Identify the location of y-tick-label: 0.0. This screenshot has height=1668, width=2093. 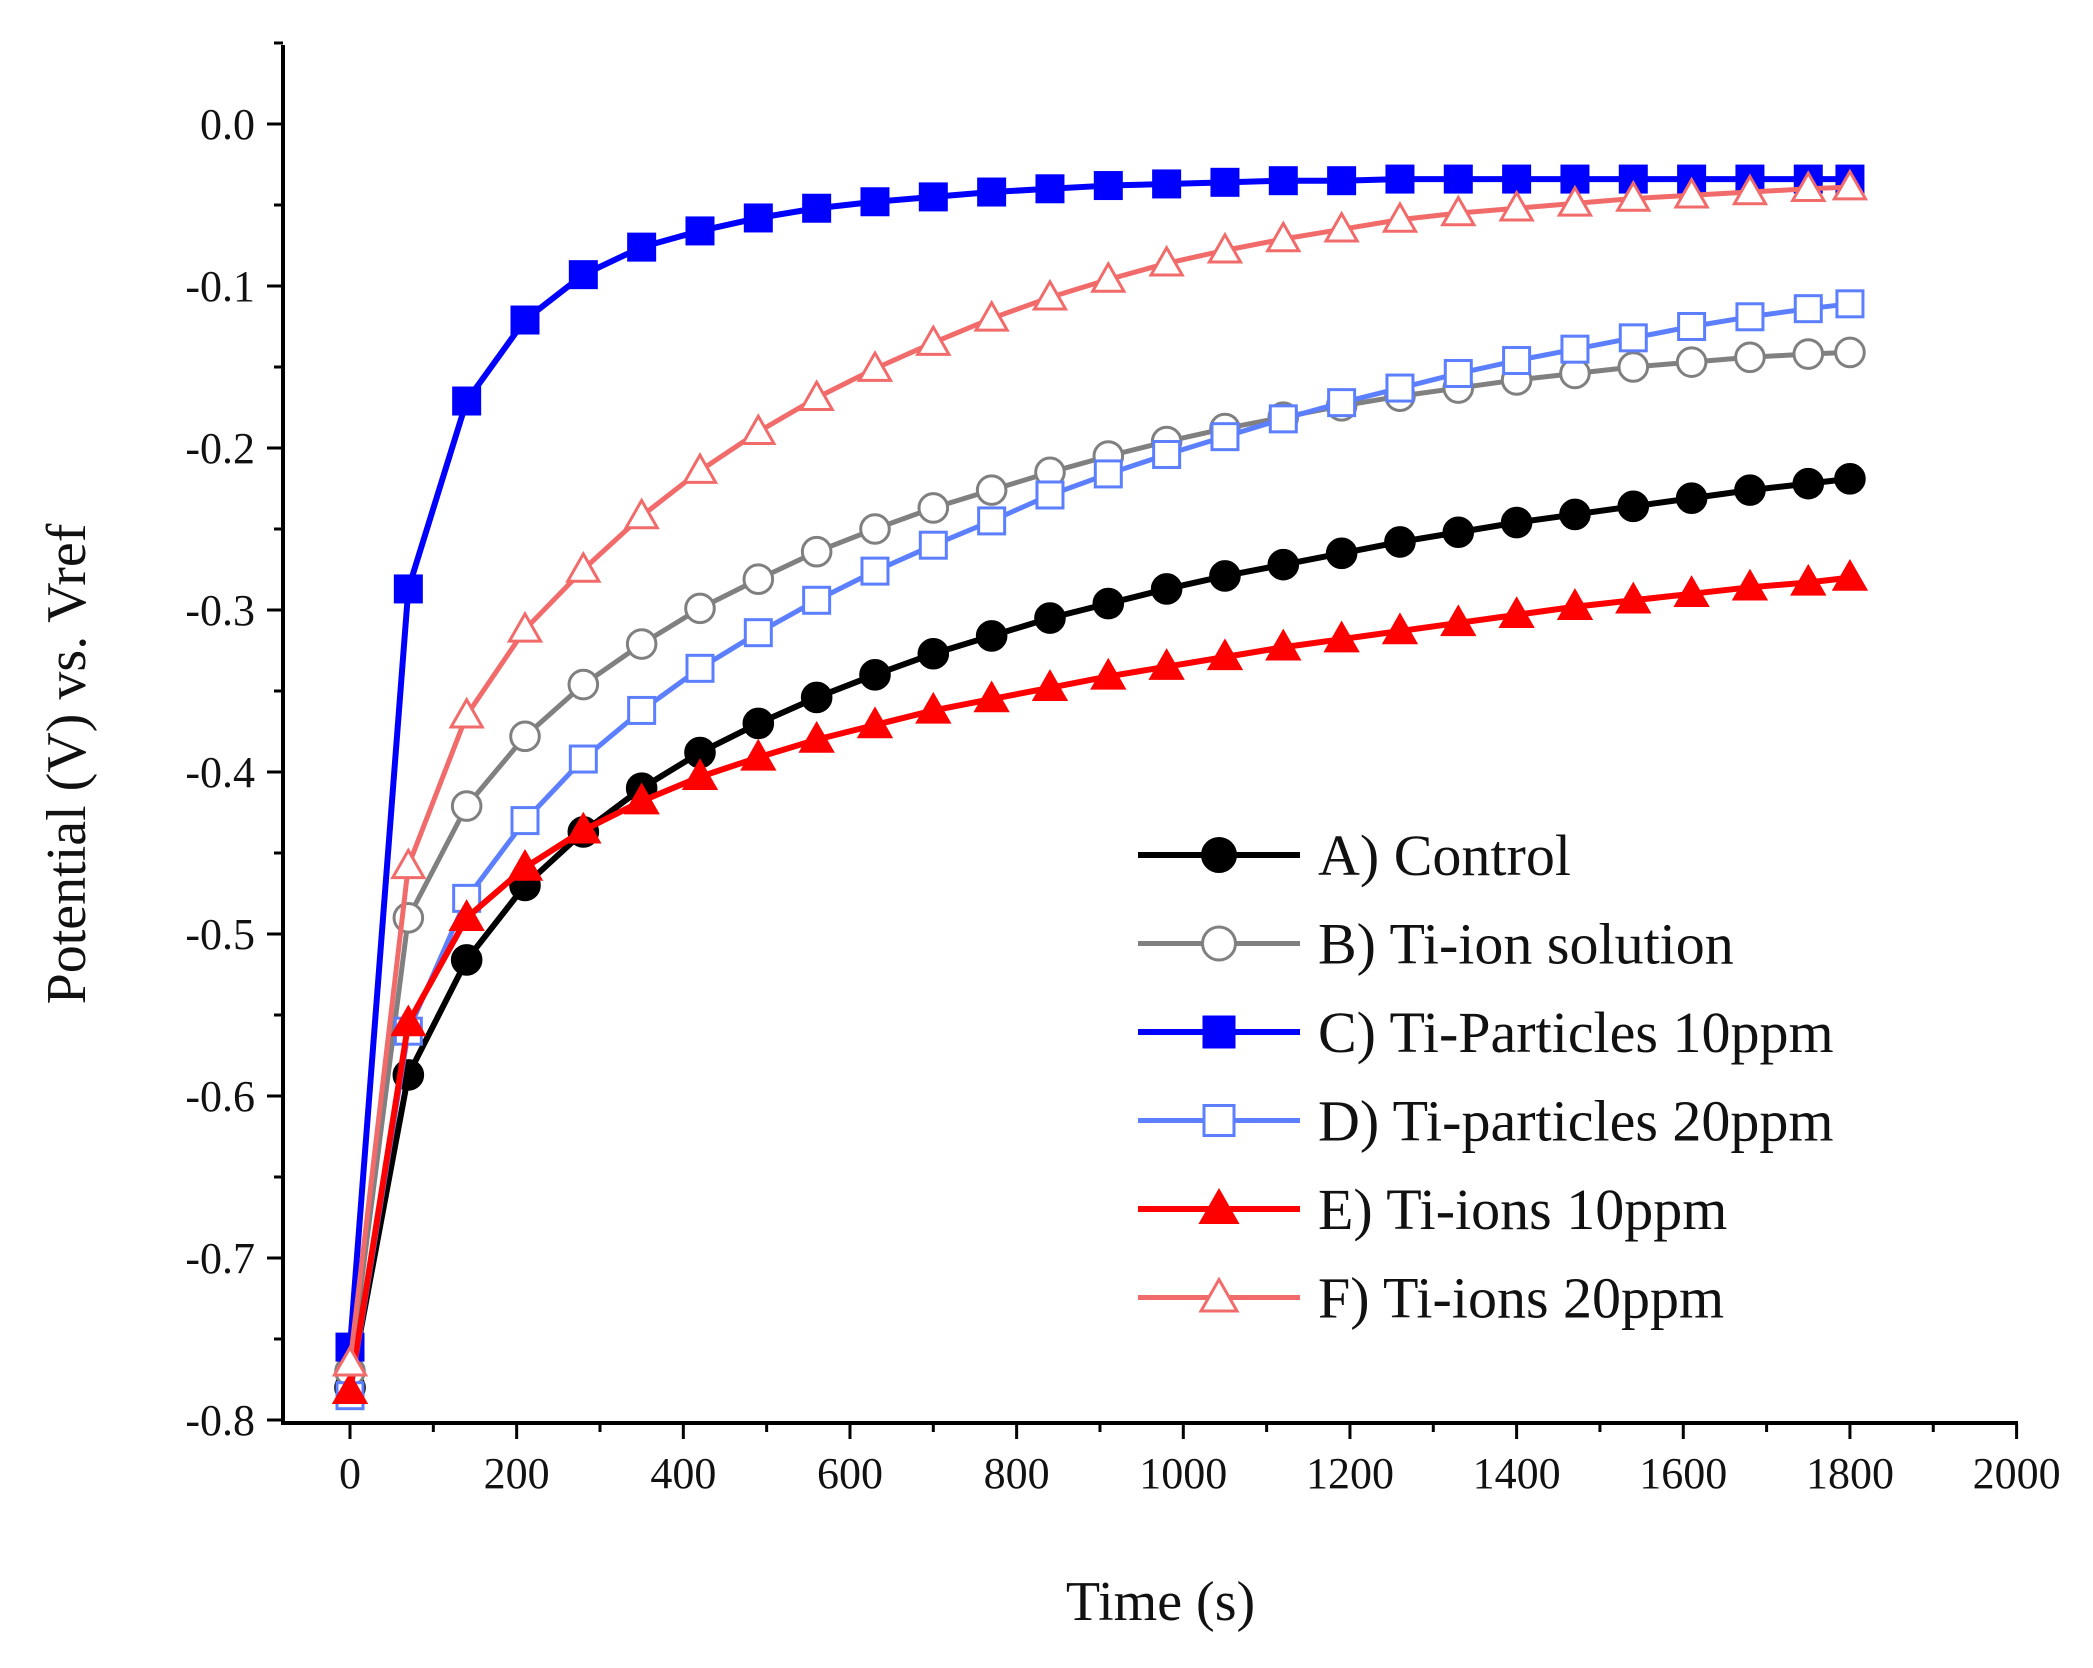
(227, 124).